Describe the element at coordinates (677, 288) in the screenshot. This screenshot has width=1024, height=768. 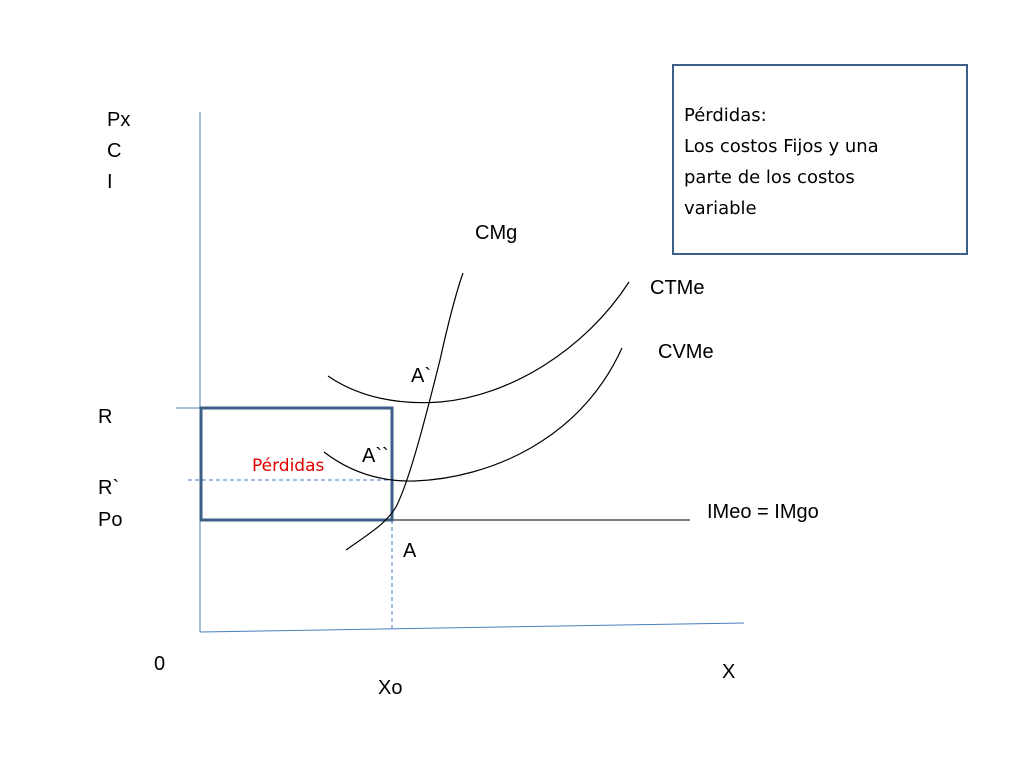
I see `ctme-label: CTMe` at that location.